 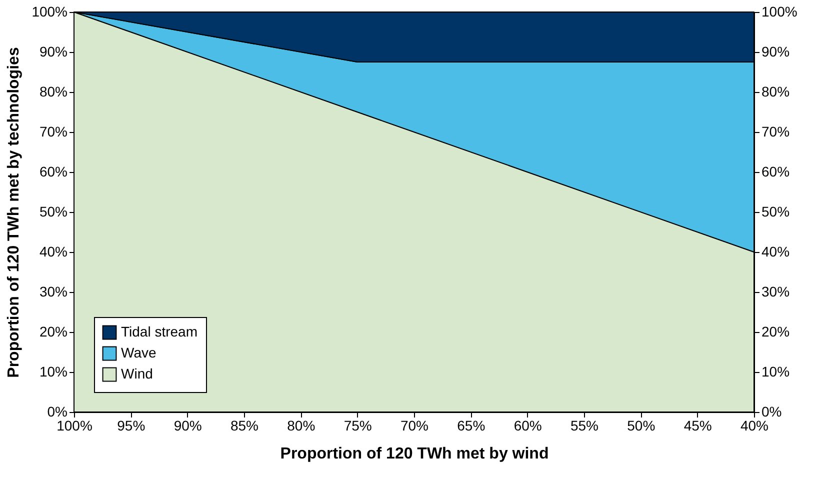 I want to click on legend-label: Wave, so click(x=138, y=352).